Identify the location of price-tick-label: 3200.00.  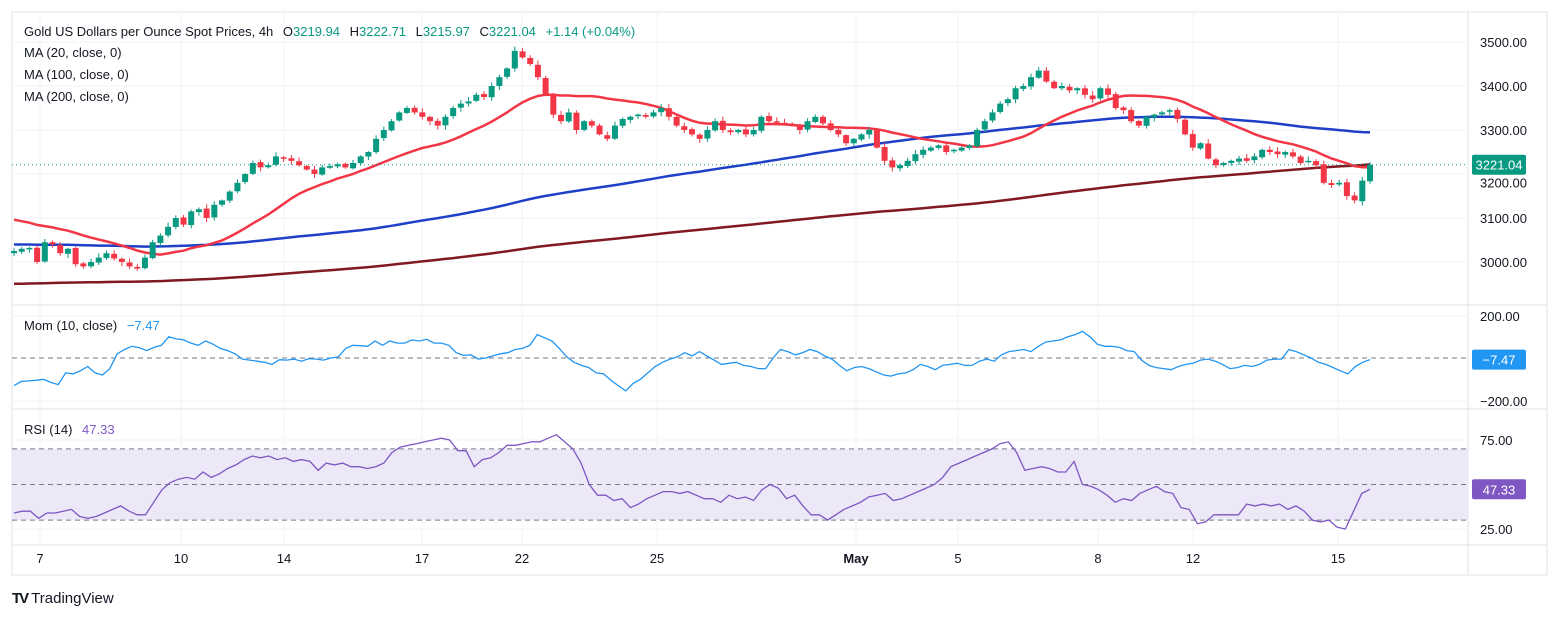
(1503, 183).